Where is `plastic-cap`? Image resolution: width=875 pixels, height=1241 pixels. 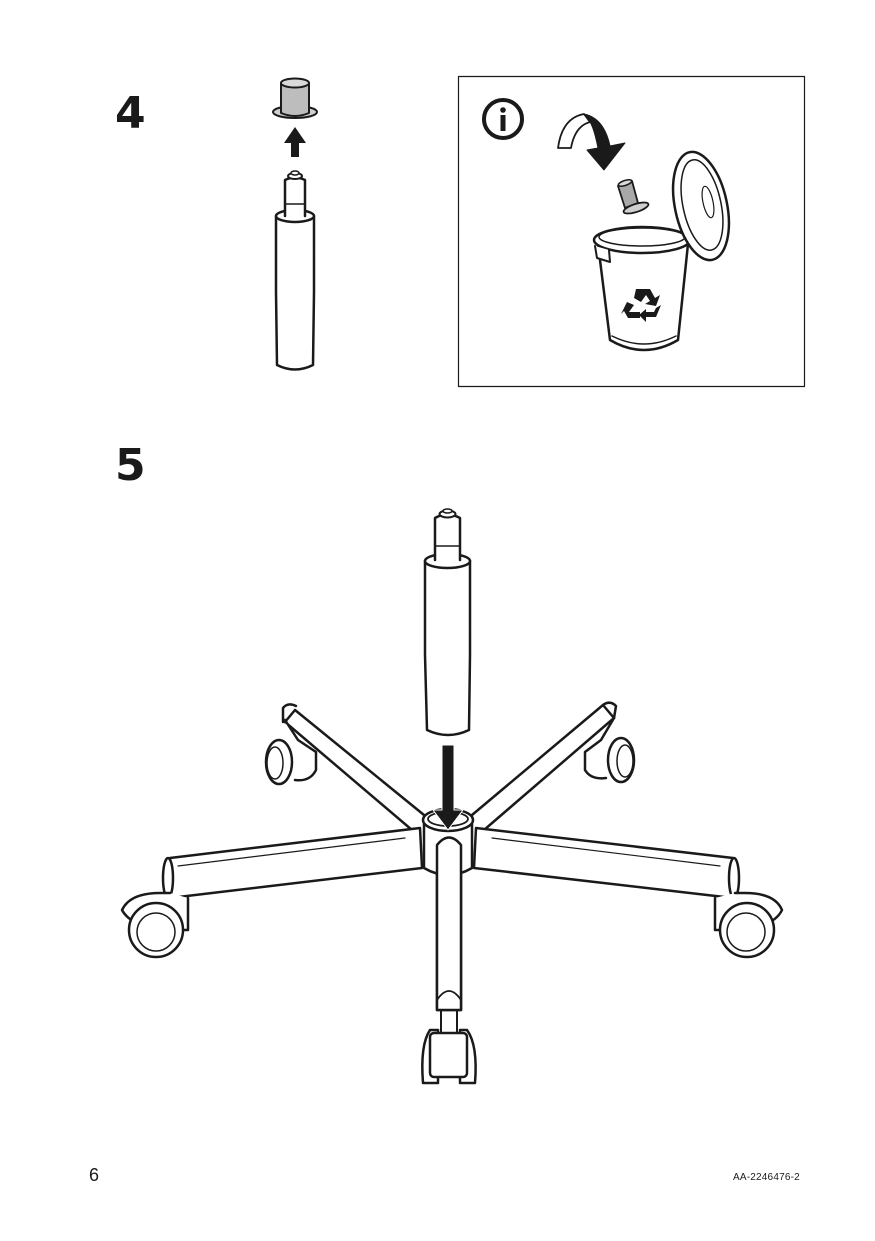 plastic-cap is located at coordinates (295, 98).